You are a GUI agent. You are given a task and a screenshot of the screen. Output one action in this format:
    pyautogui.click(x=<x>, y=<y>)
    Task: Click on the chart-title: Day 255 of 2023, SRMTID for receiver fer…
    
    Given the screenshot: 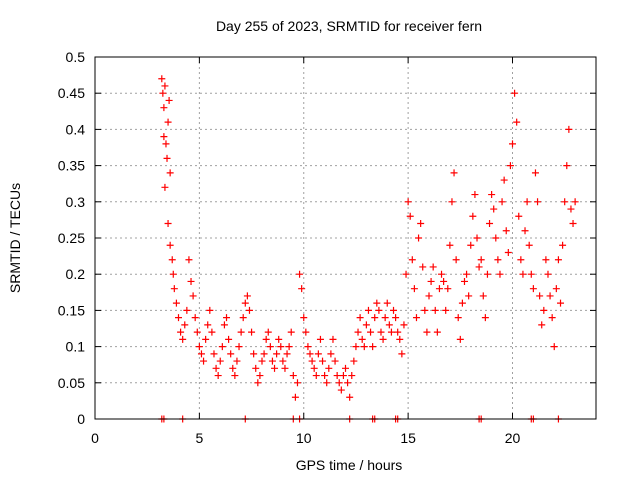 What is the action you would take?
    pyautogui.click(x=349, y=26)
    